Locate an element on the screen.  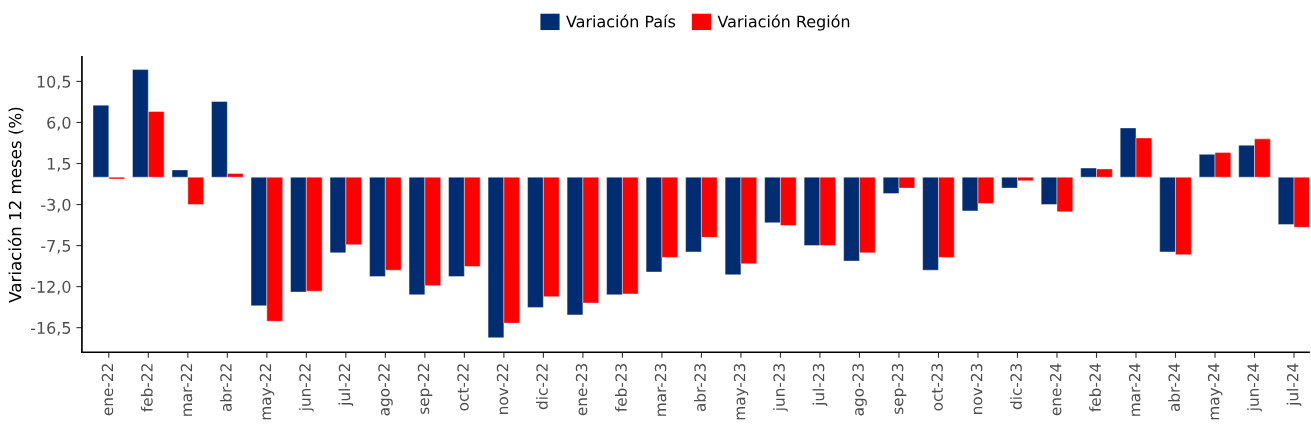
x-tick-label: feb-23 is located at coordinates (621, 387).